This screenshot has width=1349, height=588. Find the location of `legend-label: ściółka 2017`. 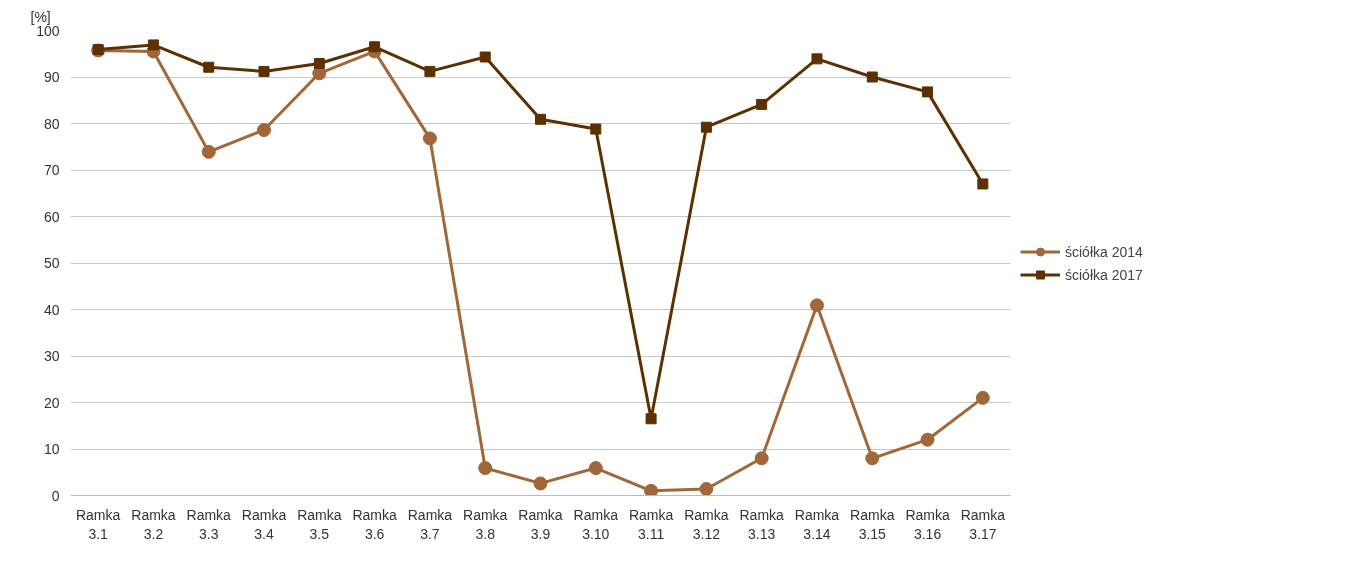

legend-label: ściółka 2017 is located at coordinates (1104, 274).